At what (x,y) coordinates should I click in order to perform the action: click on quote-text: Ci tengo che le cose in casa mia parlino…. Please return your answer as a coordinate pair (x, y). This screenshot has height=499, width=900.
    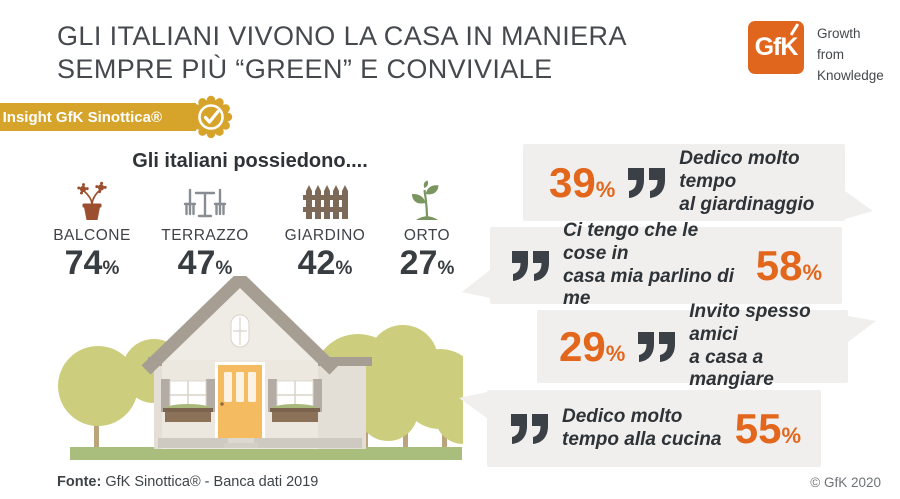
    Looking at the image, I should click on (649, 264).